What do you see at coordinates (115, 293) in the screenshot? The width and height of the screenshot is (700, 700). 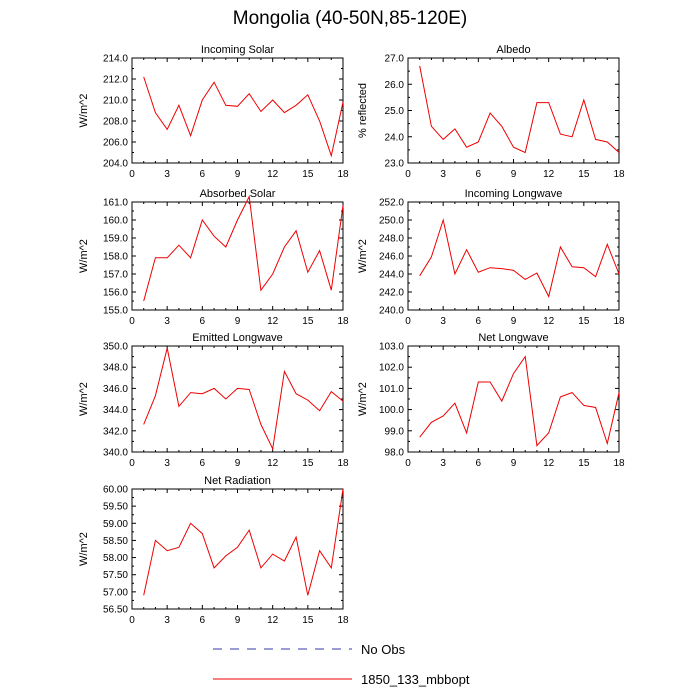 I see `y-tick-label: 156.0` at bounding box center [115, 293].